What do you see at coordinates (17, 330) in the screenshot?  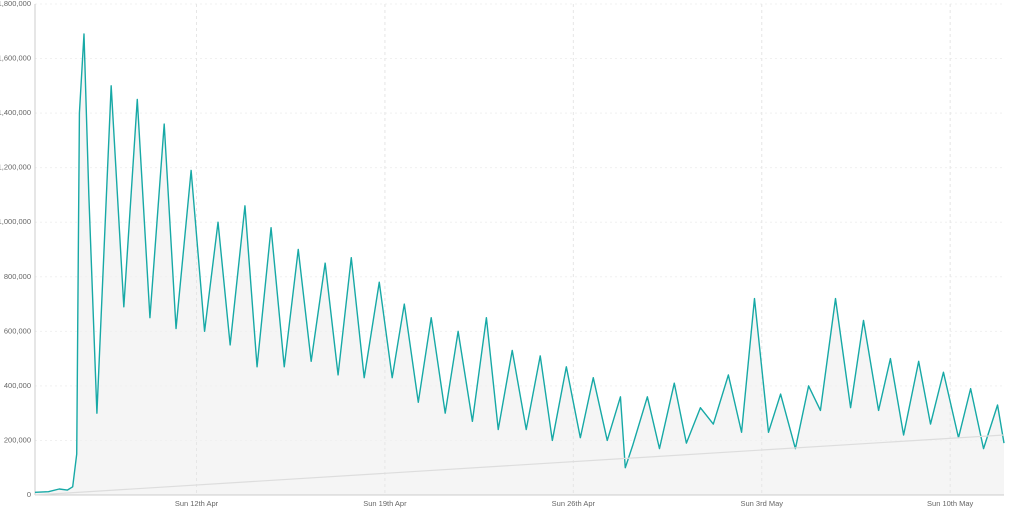 I see `y-tick-label: 600,000` at bounding box center [17, 330].